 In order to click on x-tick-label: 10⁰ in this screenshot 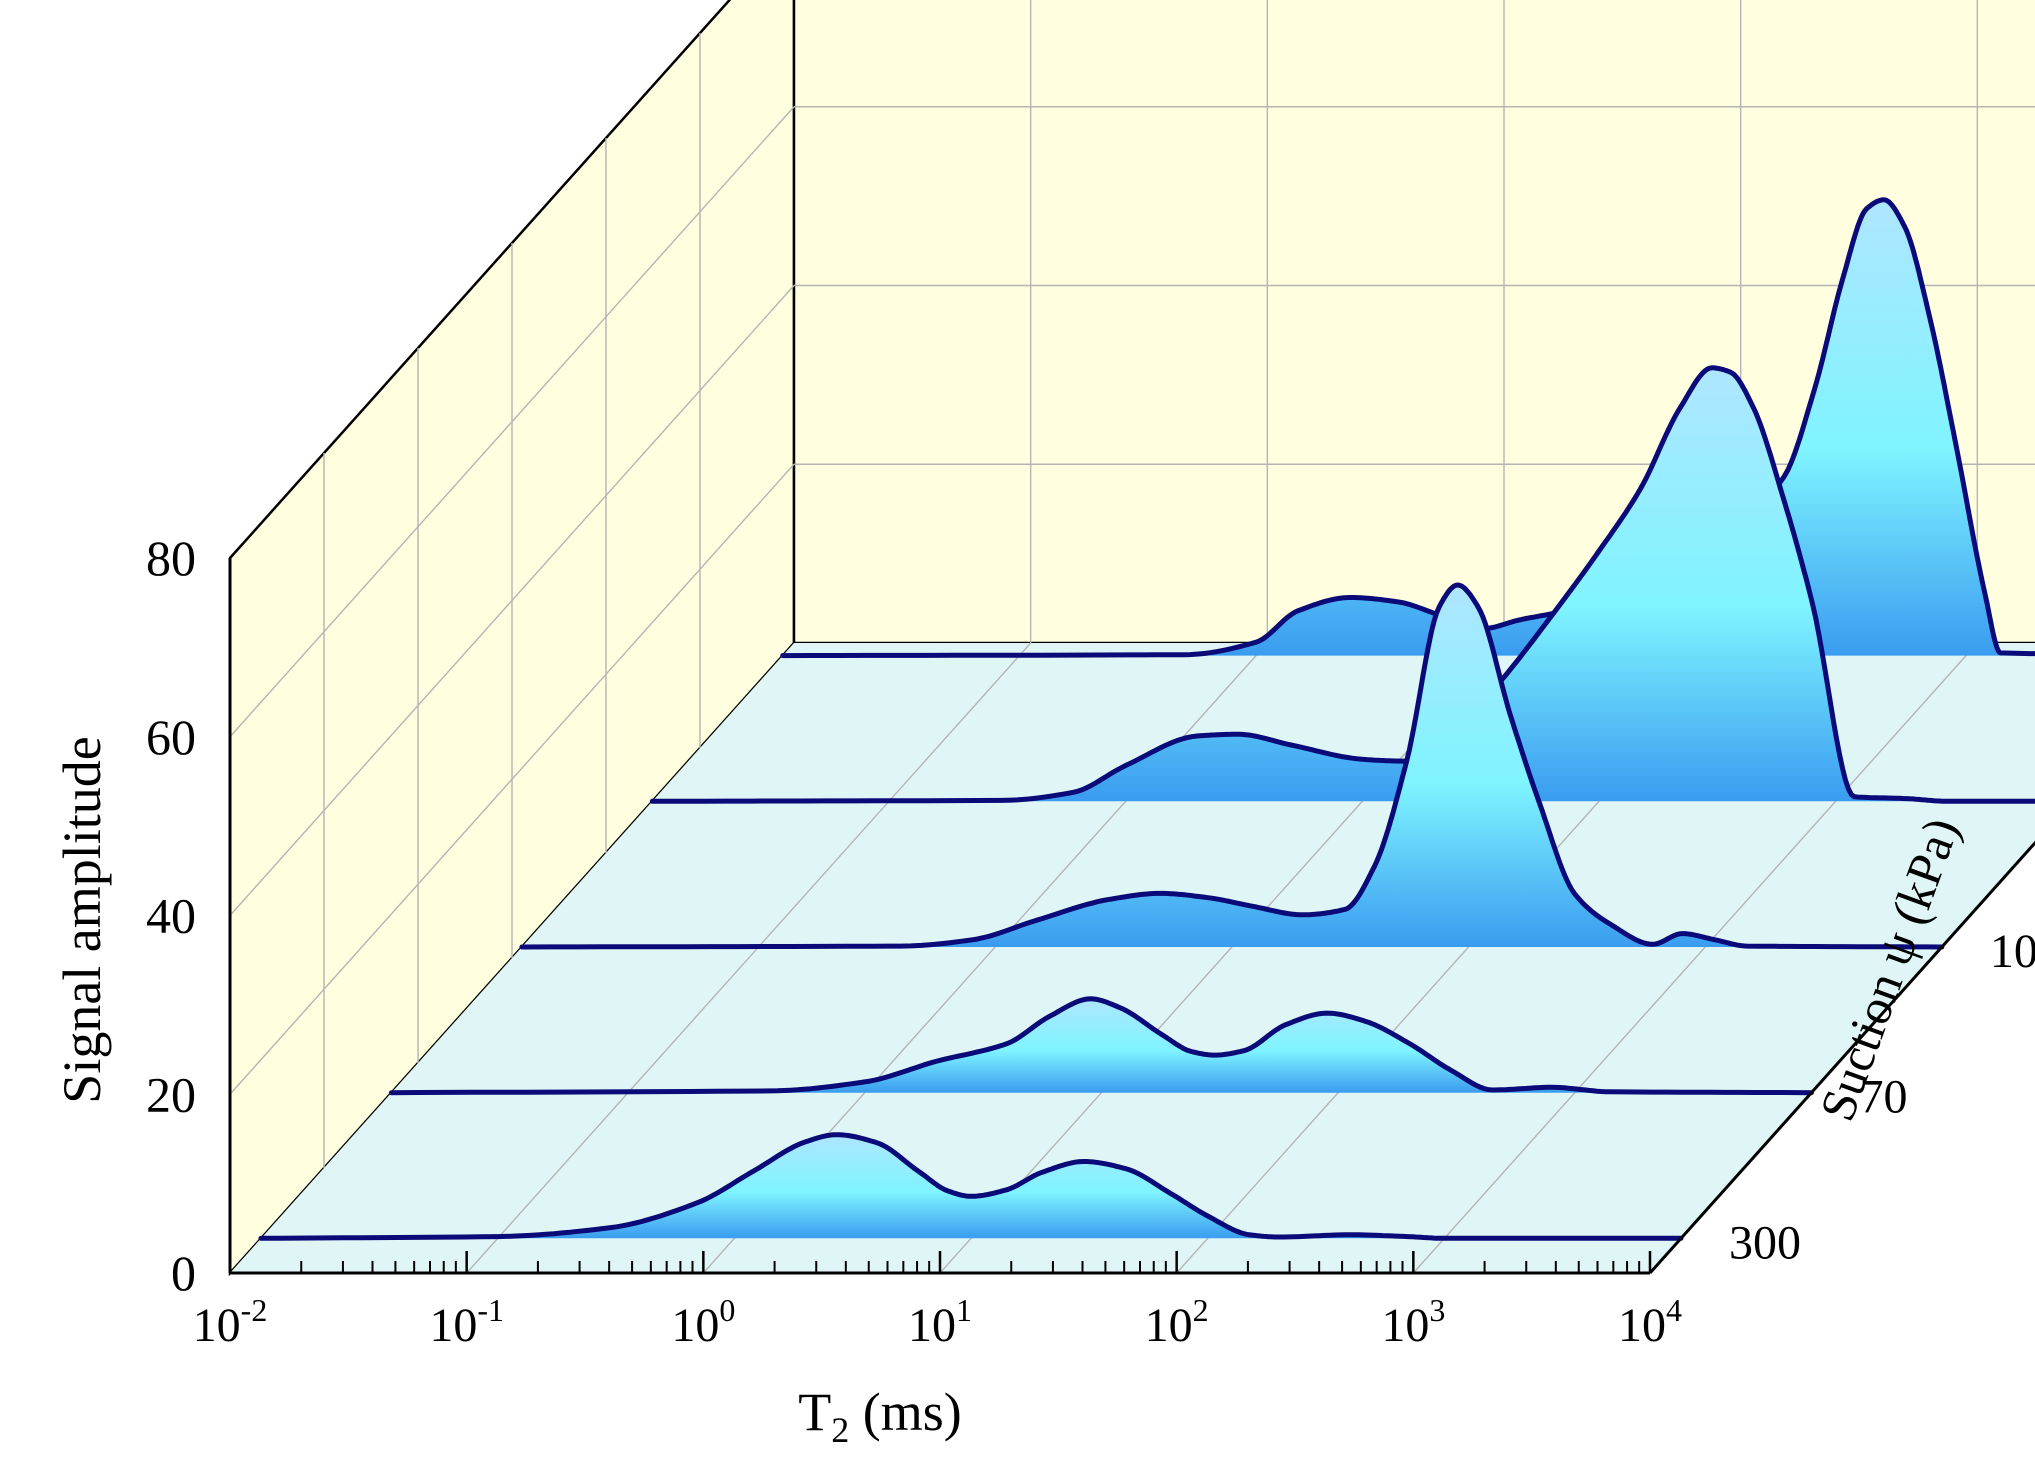, I will do `click(703, 1322)`.